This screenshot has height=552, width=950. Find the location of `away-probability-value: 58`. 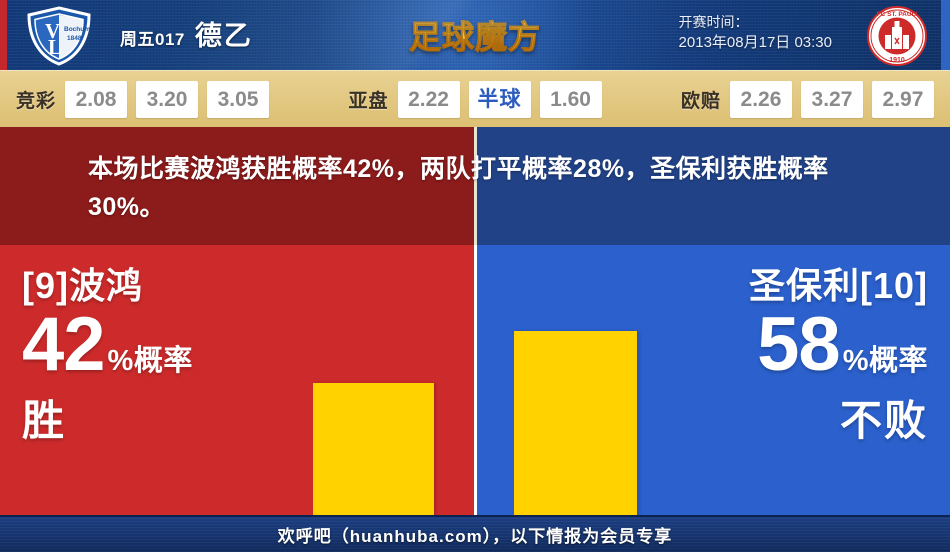

away-probability-value: 58 is located at coordinates (799, 344).